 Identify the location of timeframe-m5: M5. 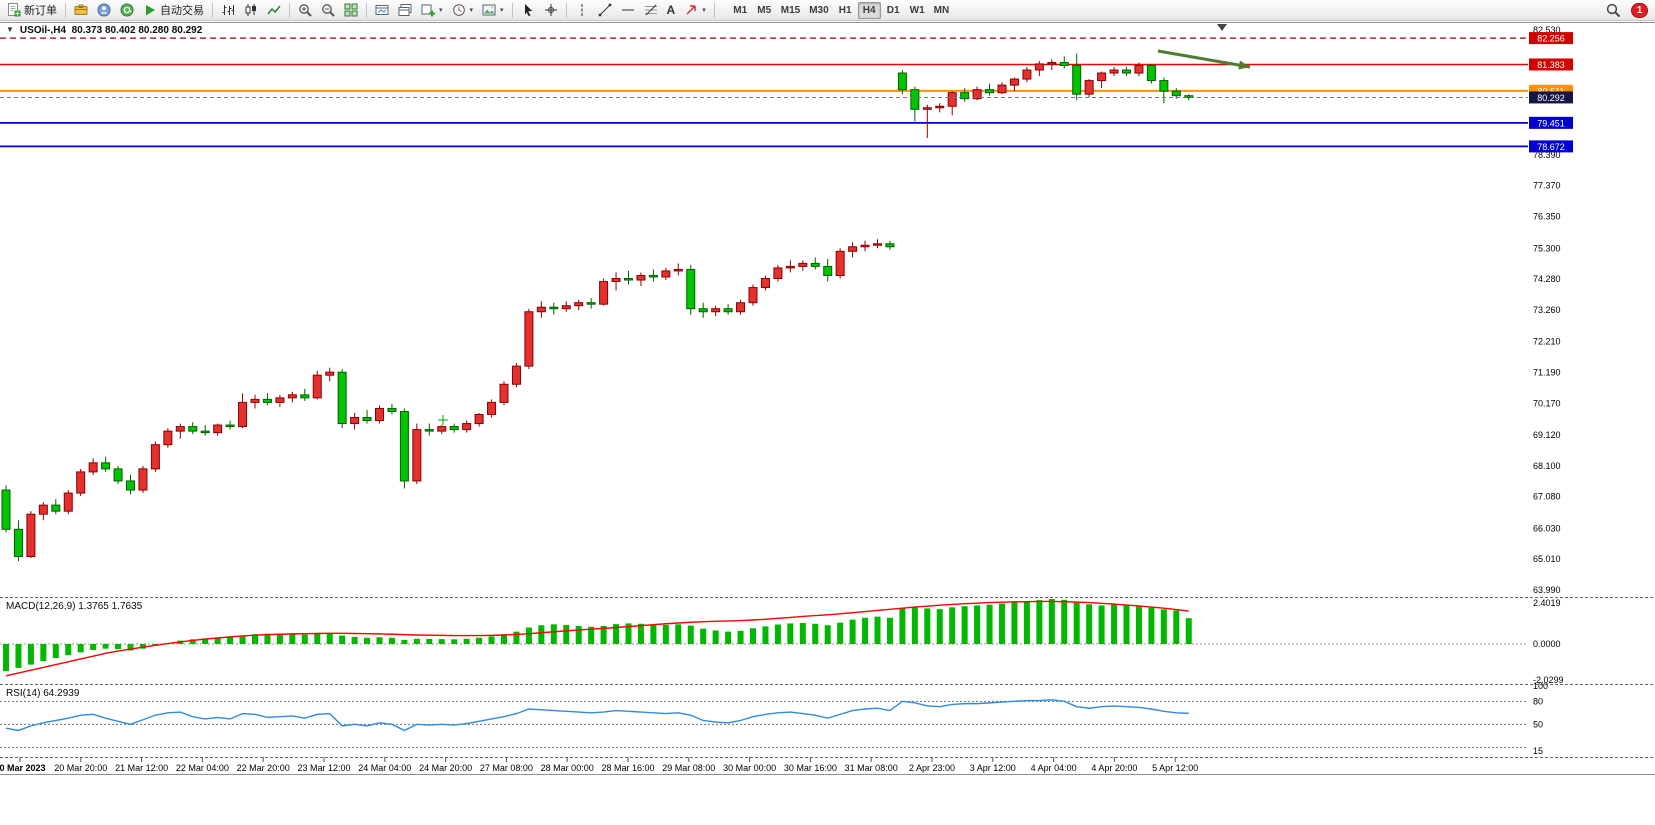
(764, 10).